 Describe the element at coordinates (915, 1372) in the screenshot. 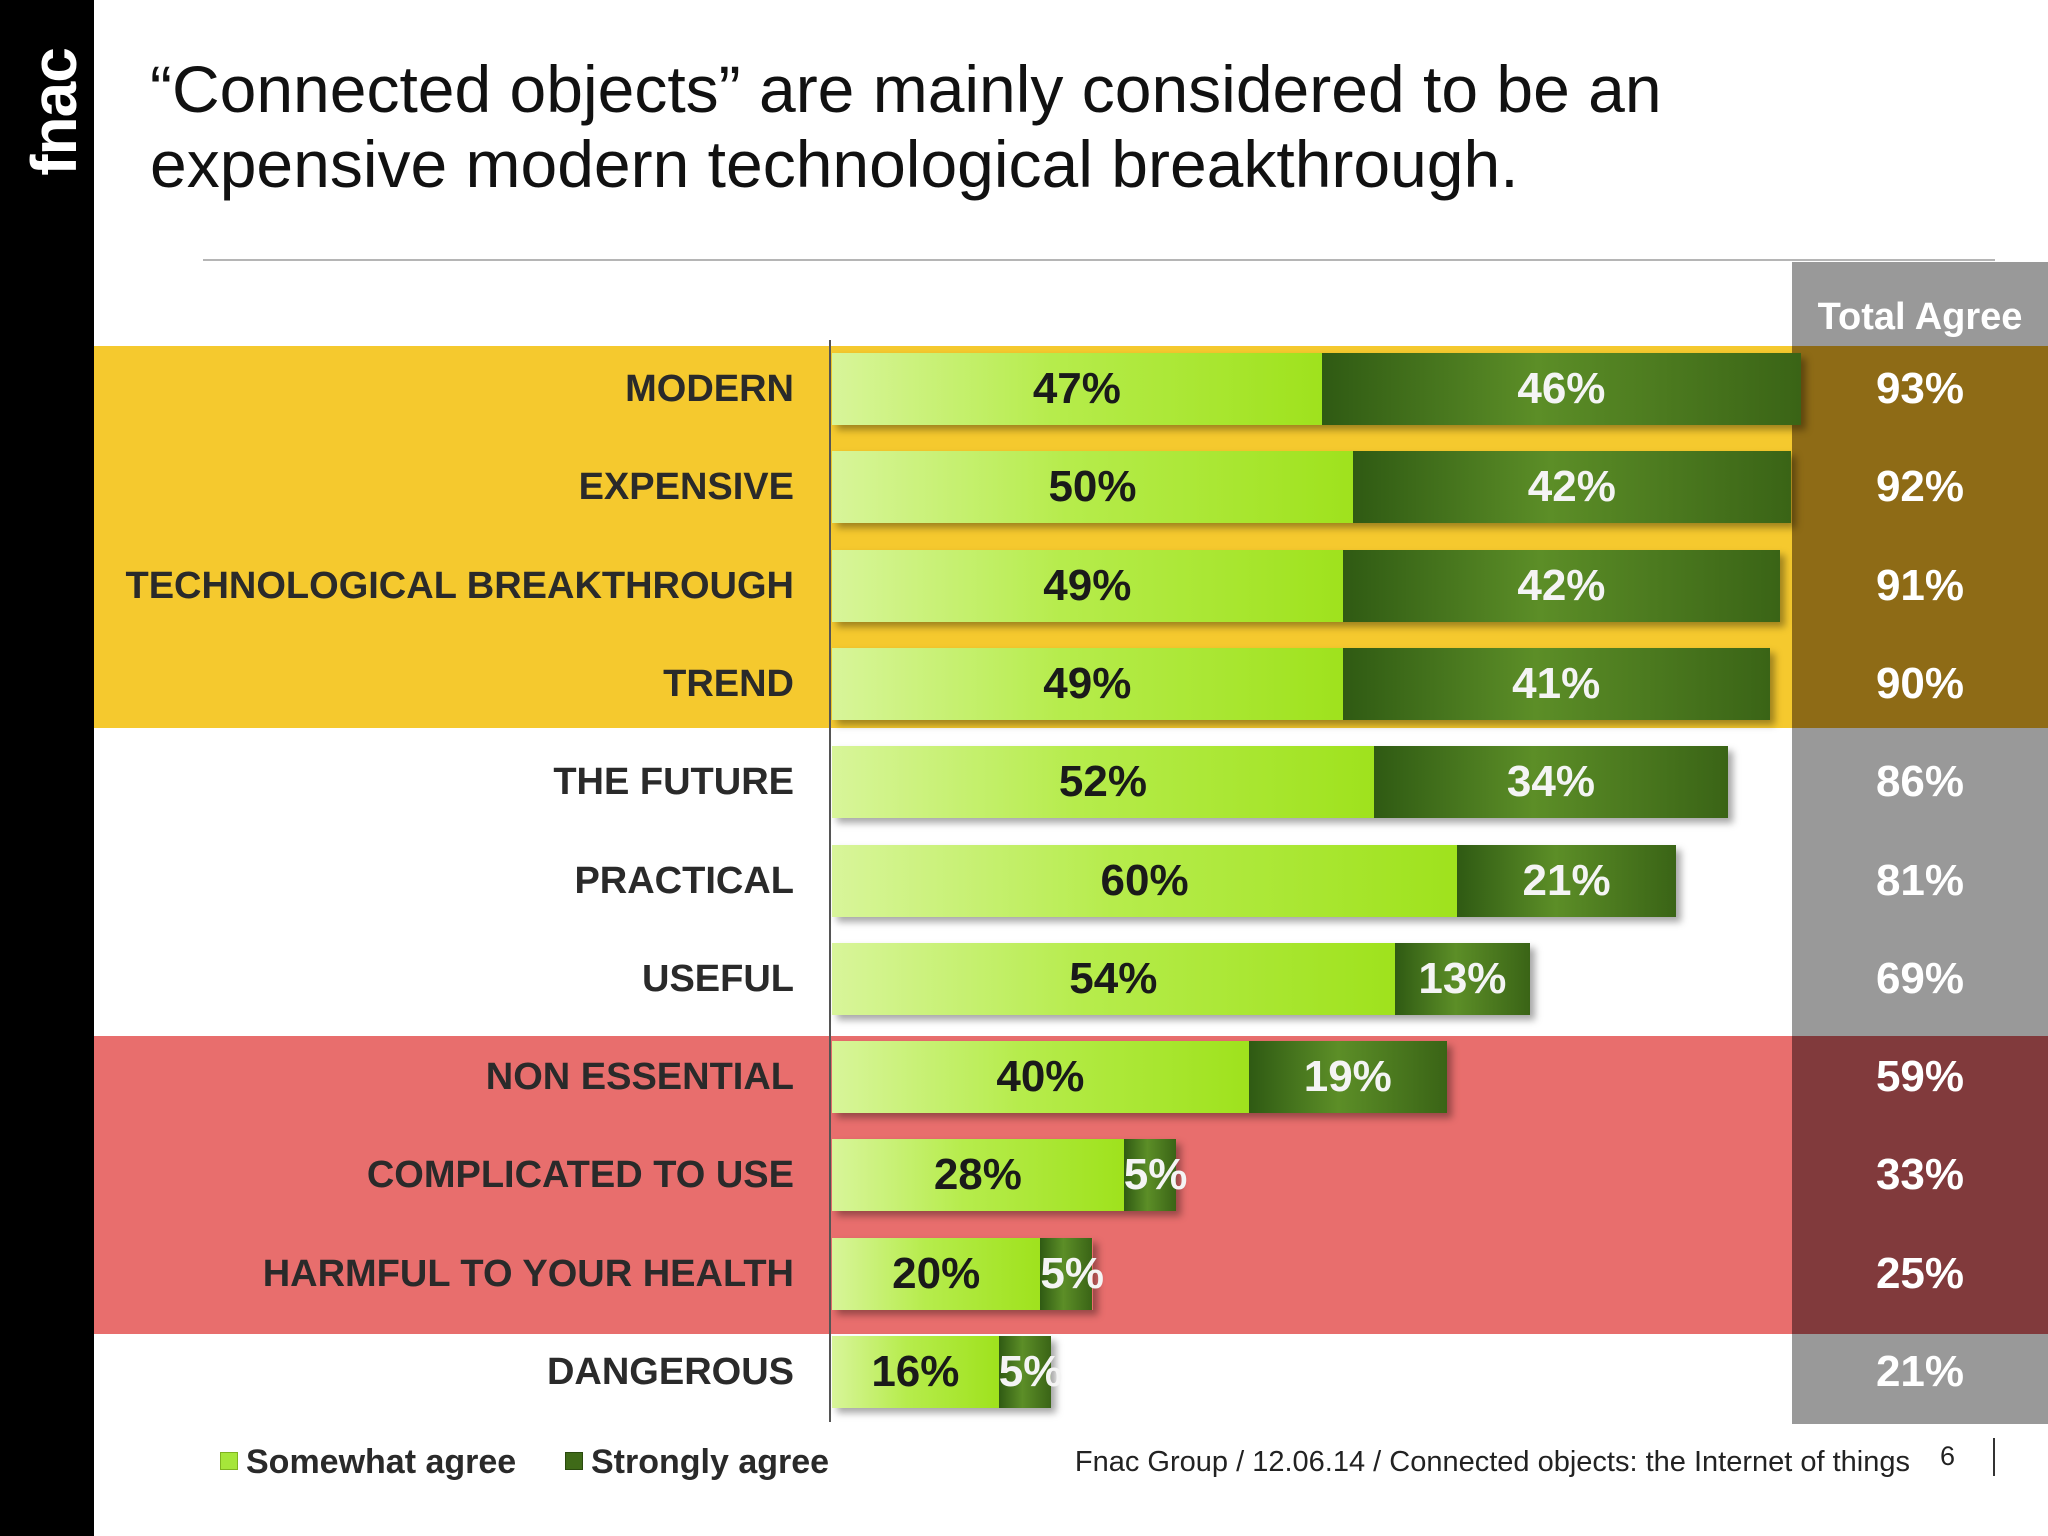

I see `bar-segment-somewhat-agree: 16%` at that location.